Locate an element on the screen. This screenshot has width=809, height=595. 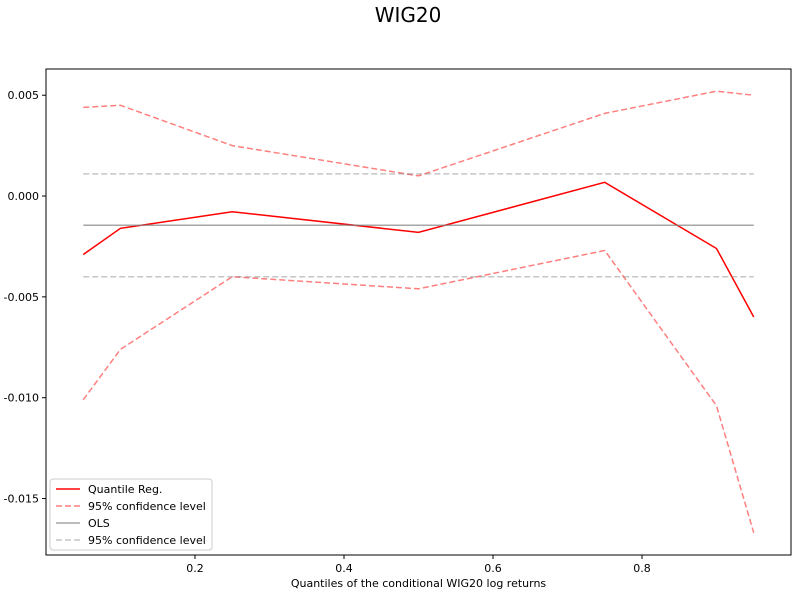
legend-label: Quantile Reg. is located at coordinates (125, 489).